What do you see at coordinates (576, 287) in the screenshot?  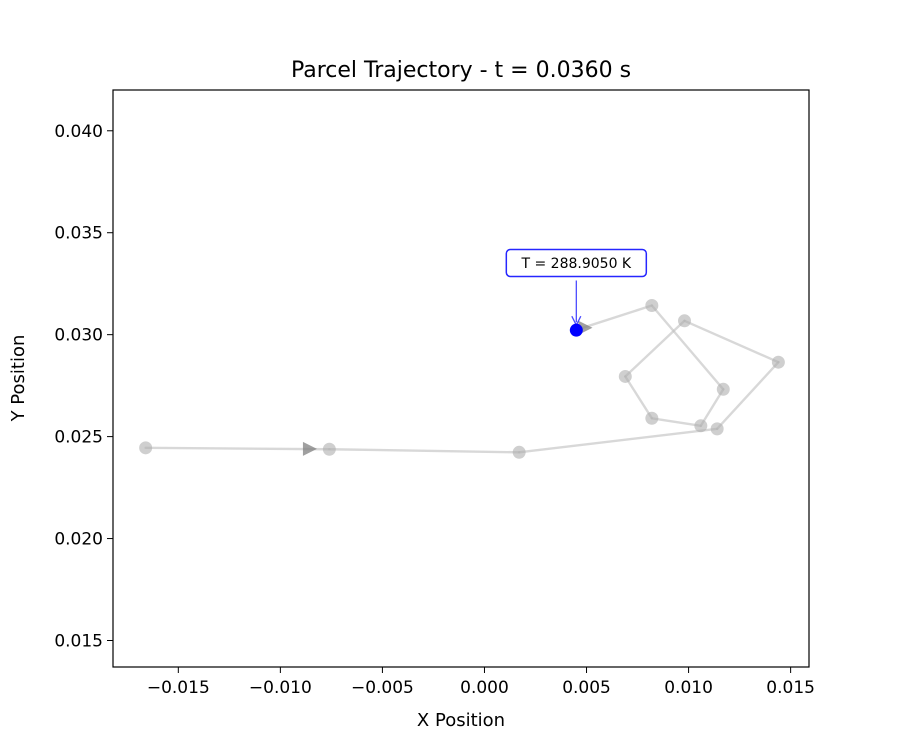 I see `temperature-annotation: T = 288.9050 K` at bounding box center [576, 287].